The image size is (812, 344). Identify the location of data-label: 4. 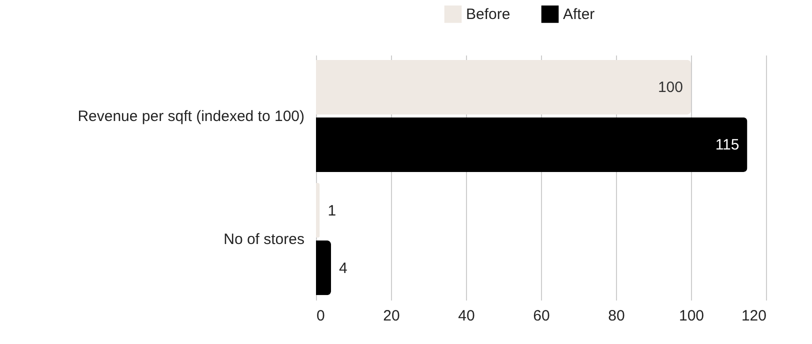
(343, 268).